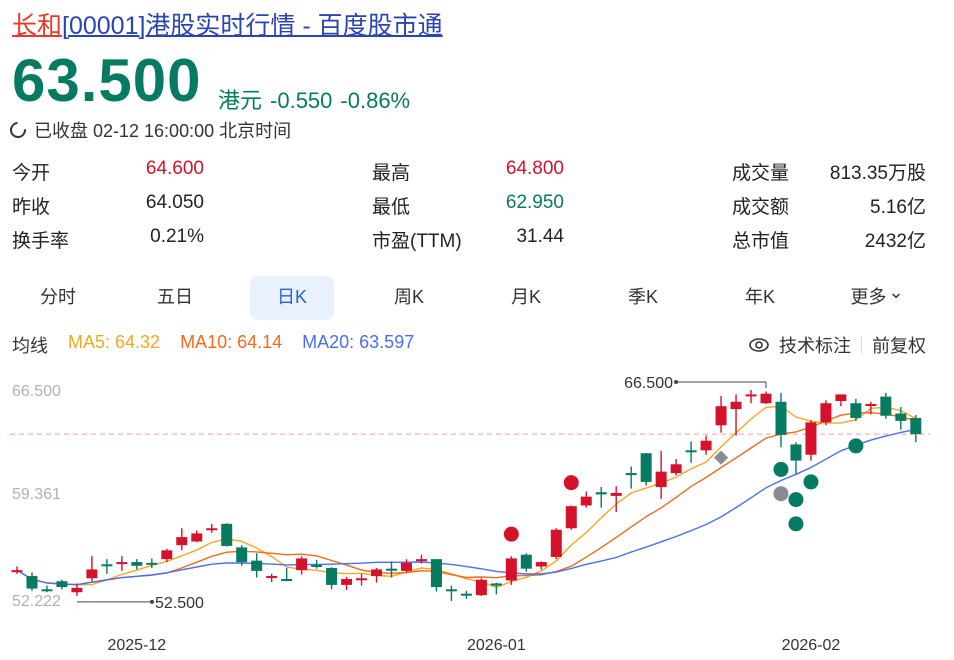 The width and height of the screenshot is (954, 660). What do you see at coordinates (877, 298) in the screenshot?
I see `tab-7: 更多 ⌄` at bounding box center [877, 298].